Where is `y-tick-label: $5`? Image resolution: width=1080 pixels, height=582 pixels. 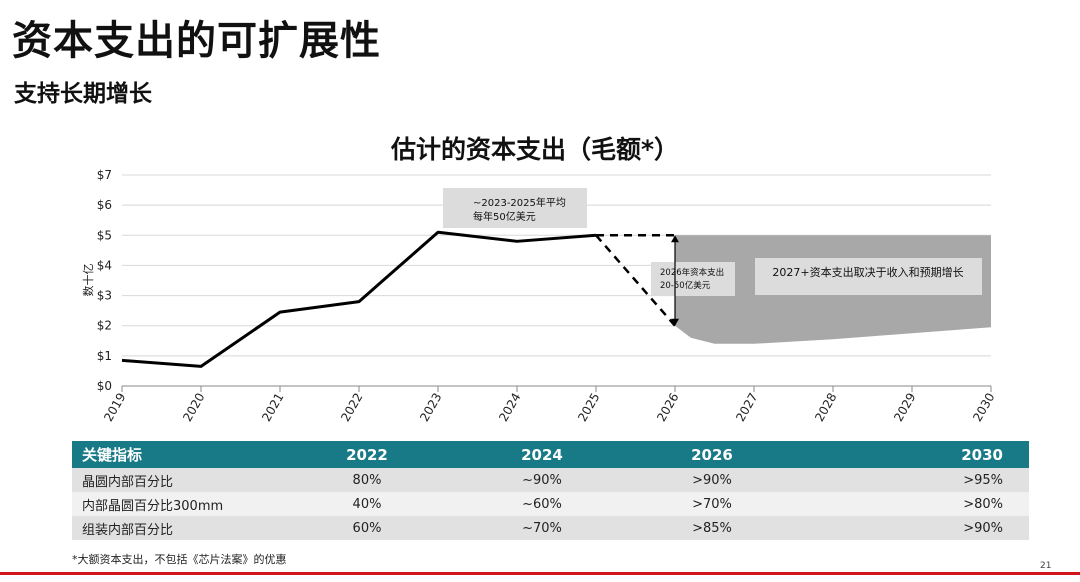
y-tick-label: $5 is located at coordinates (104, 235).